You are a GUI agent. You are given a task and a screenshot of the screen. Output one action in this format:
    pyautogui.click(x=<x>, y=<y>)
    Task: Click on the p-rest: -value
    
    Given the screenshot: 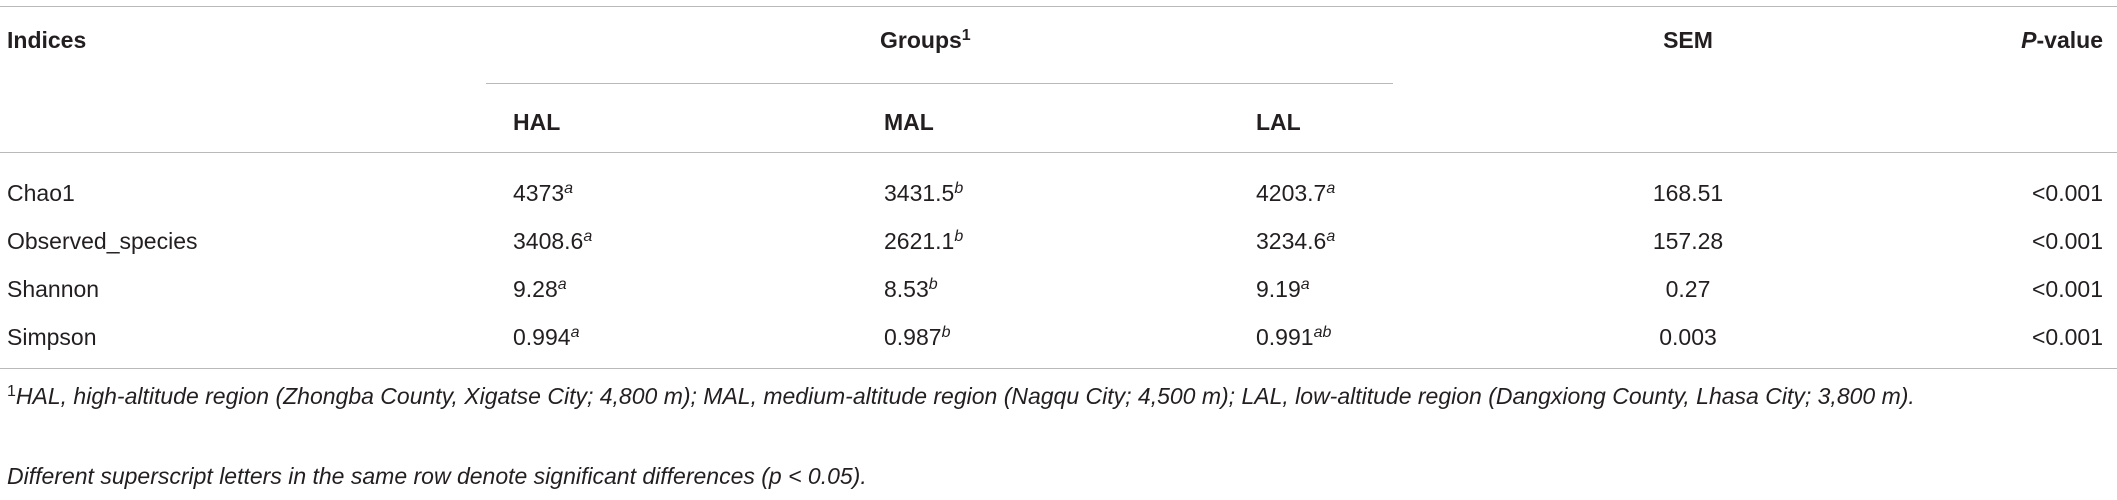 What is the action you would take?
    pyautogui.click(x=2069, y=40)
    